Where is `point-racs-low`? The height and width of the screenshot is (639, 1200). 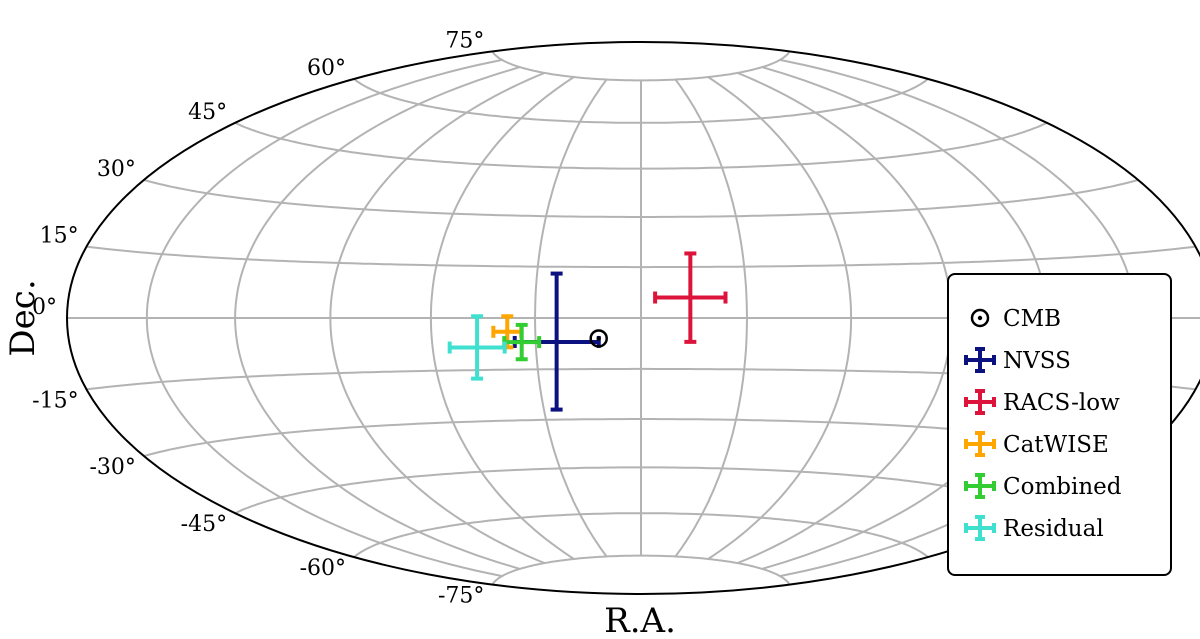 point-racs-low is located at coordinates (690, 297).